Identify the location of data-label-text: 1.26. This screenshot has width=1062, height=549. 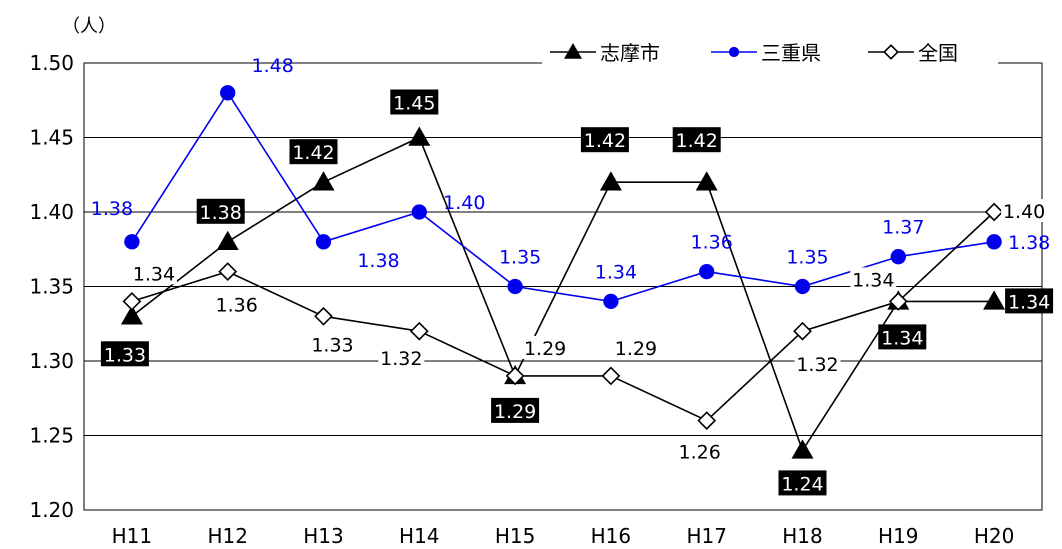
(700, 453).